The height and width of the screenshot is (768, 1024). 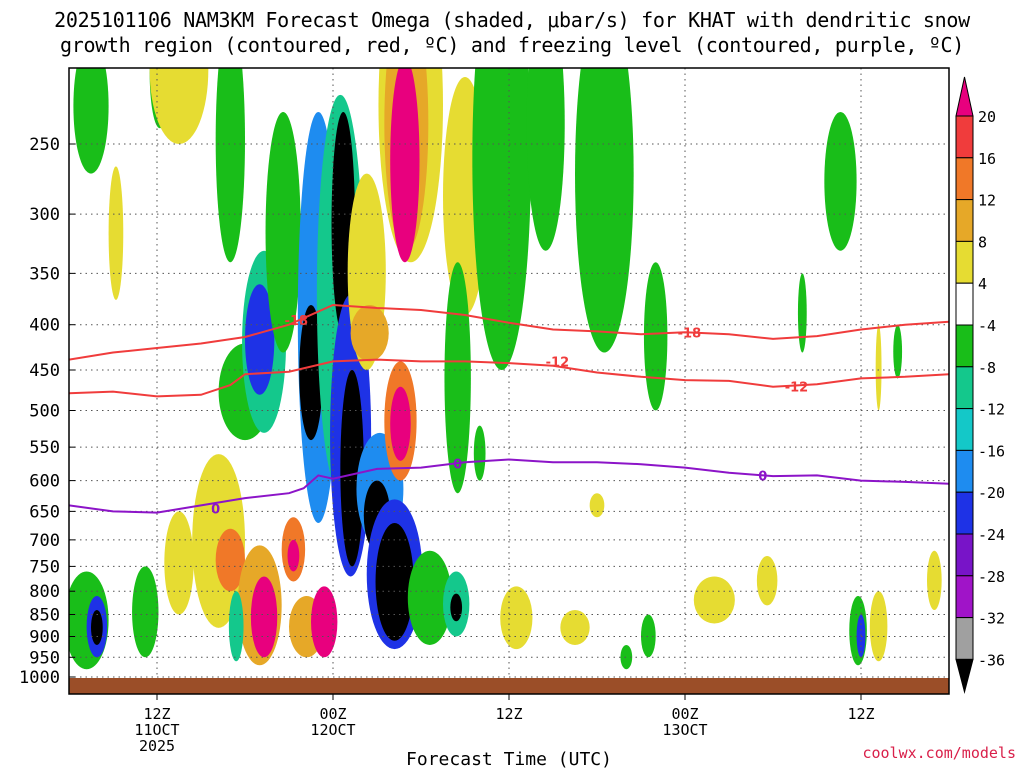 I want to click on colorbar-label-1: 16, so click(x=987, y=159).